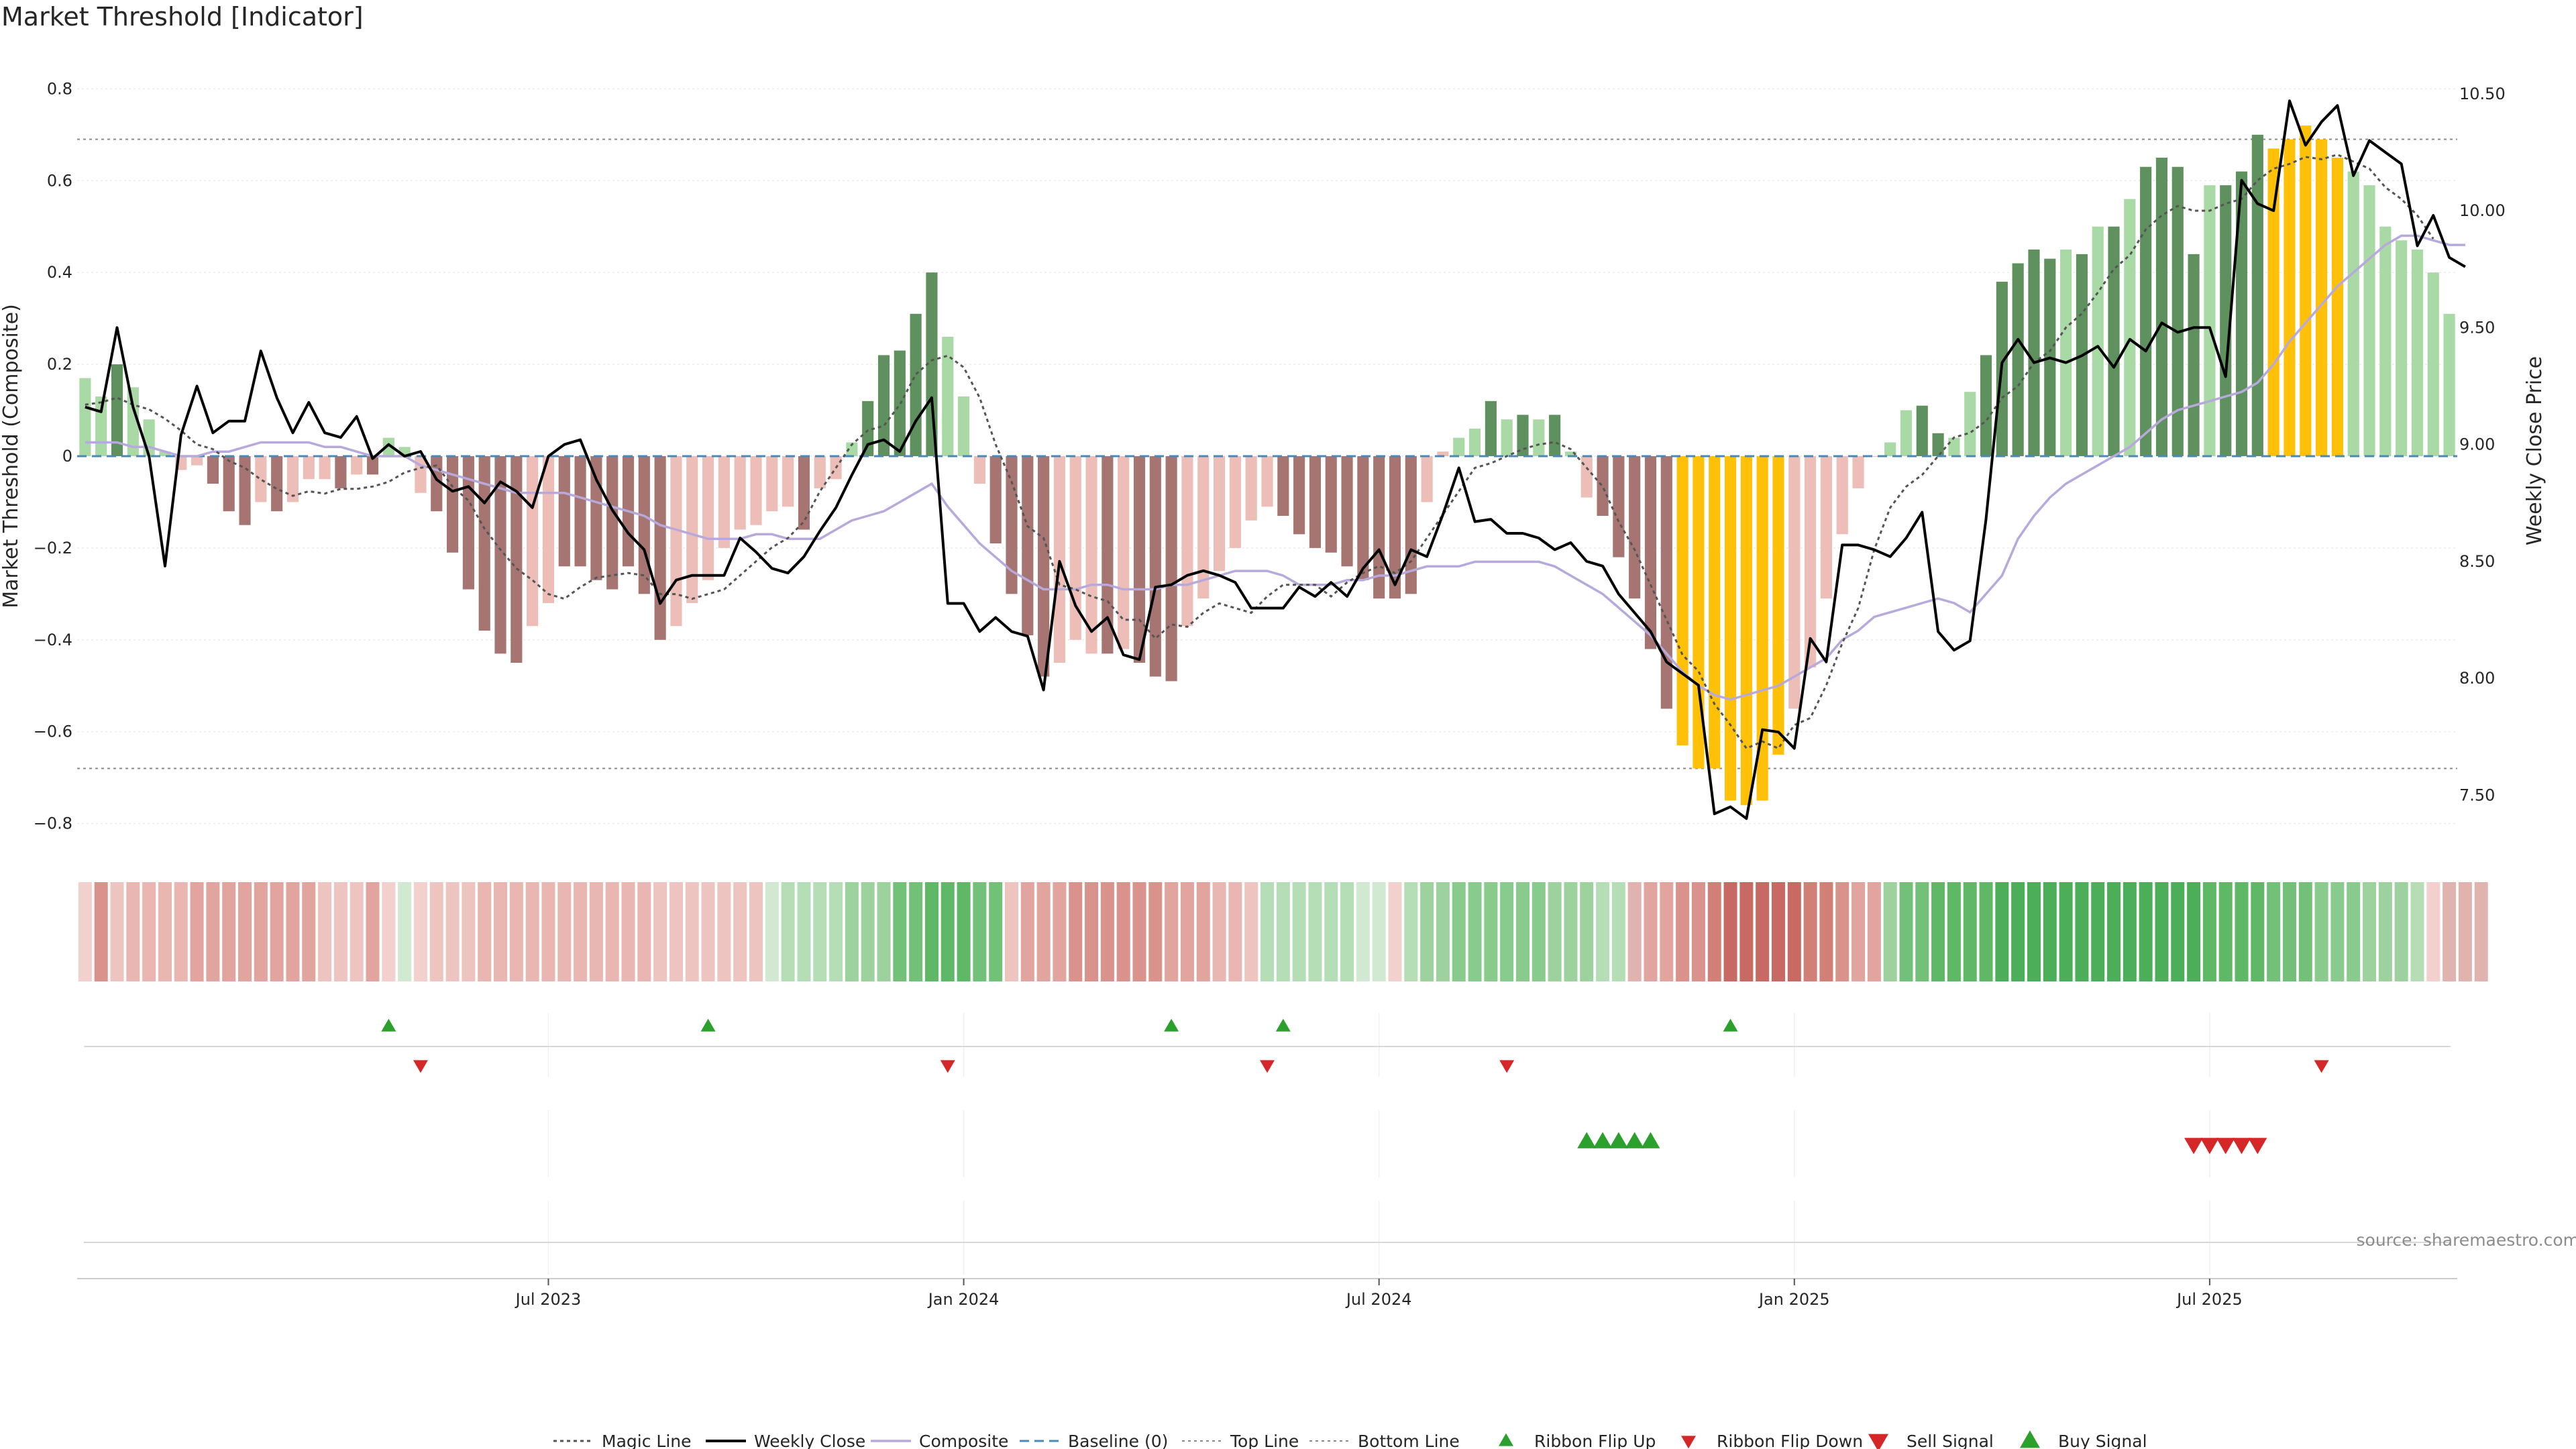 Image resolution: width=2576 pixels, height=1449 pixels. I want to click on legend-swatch-flip-down, so click(1688, 1442).